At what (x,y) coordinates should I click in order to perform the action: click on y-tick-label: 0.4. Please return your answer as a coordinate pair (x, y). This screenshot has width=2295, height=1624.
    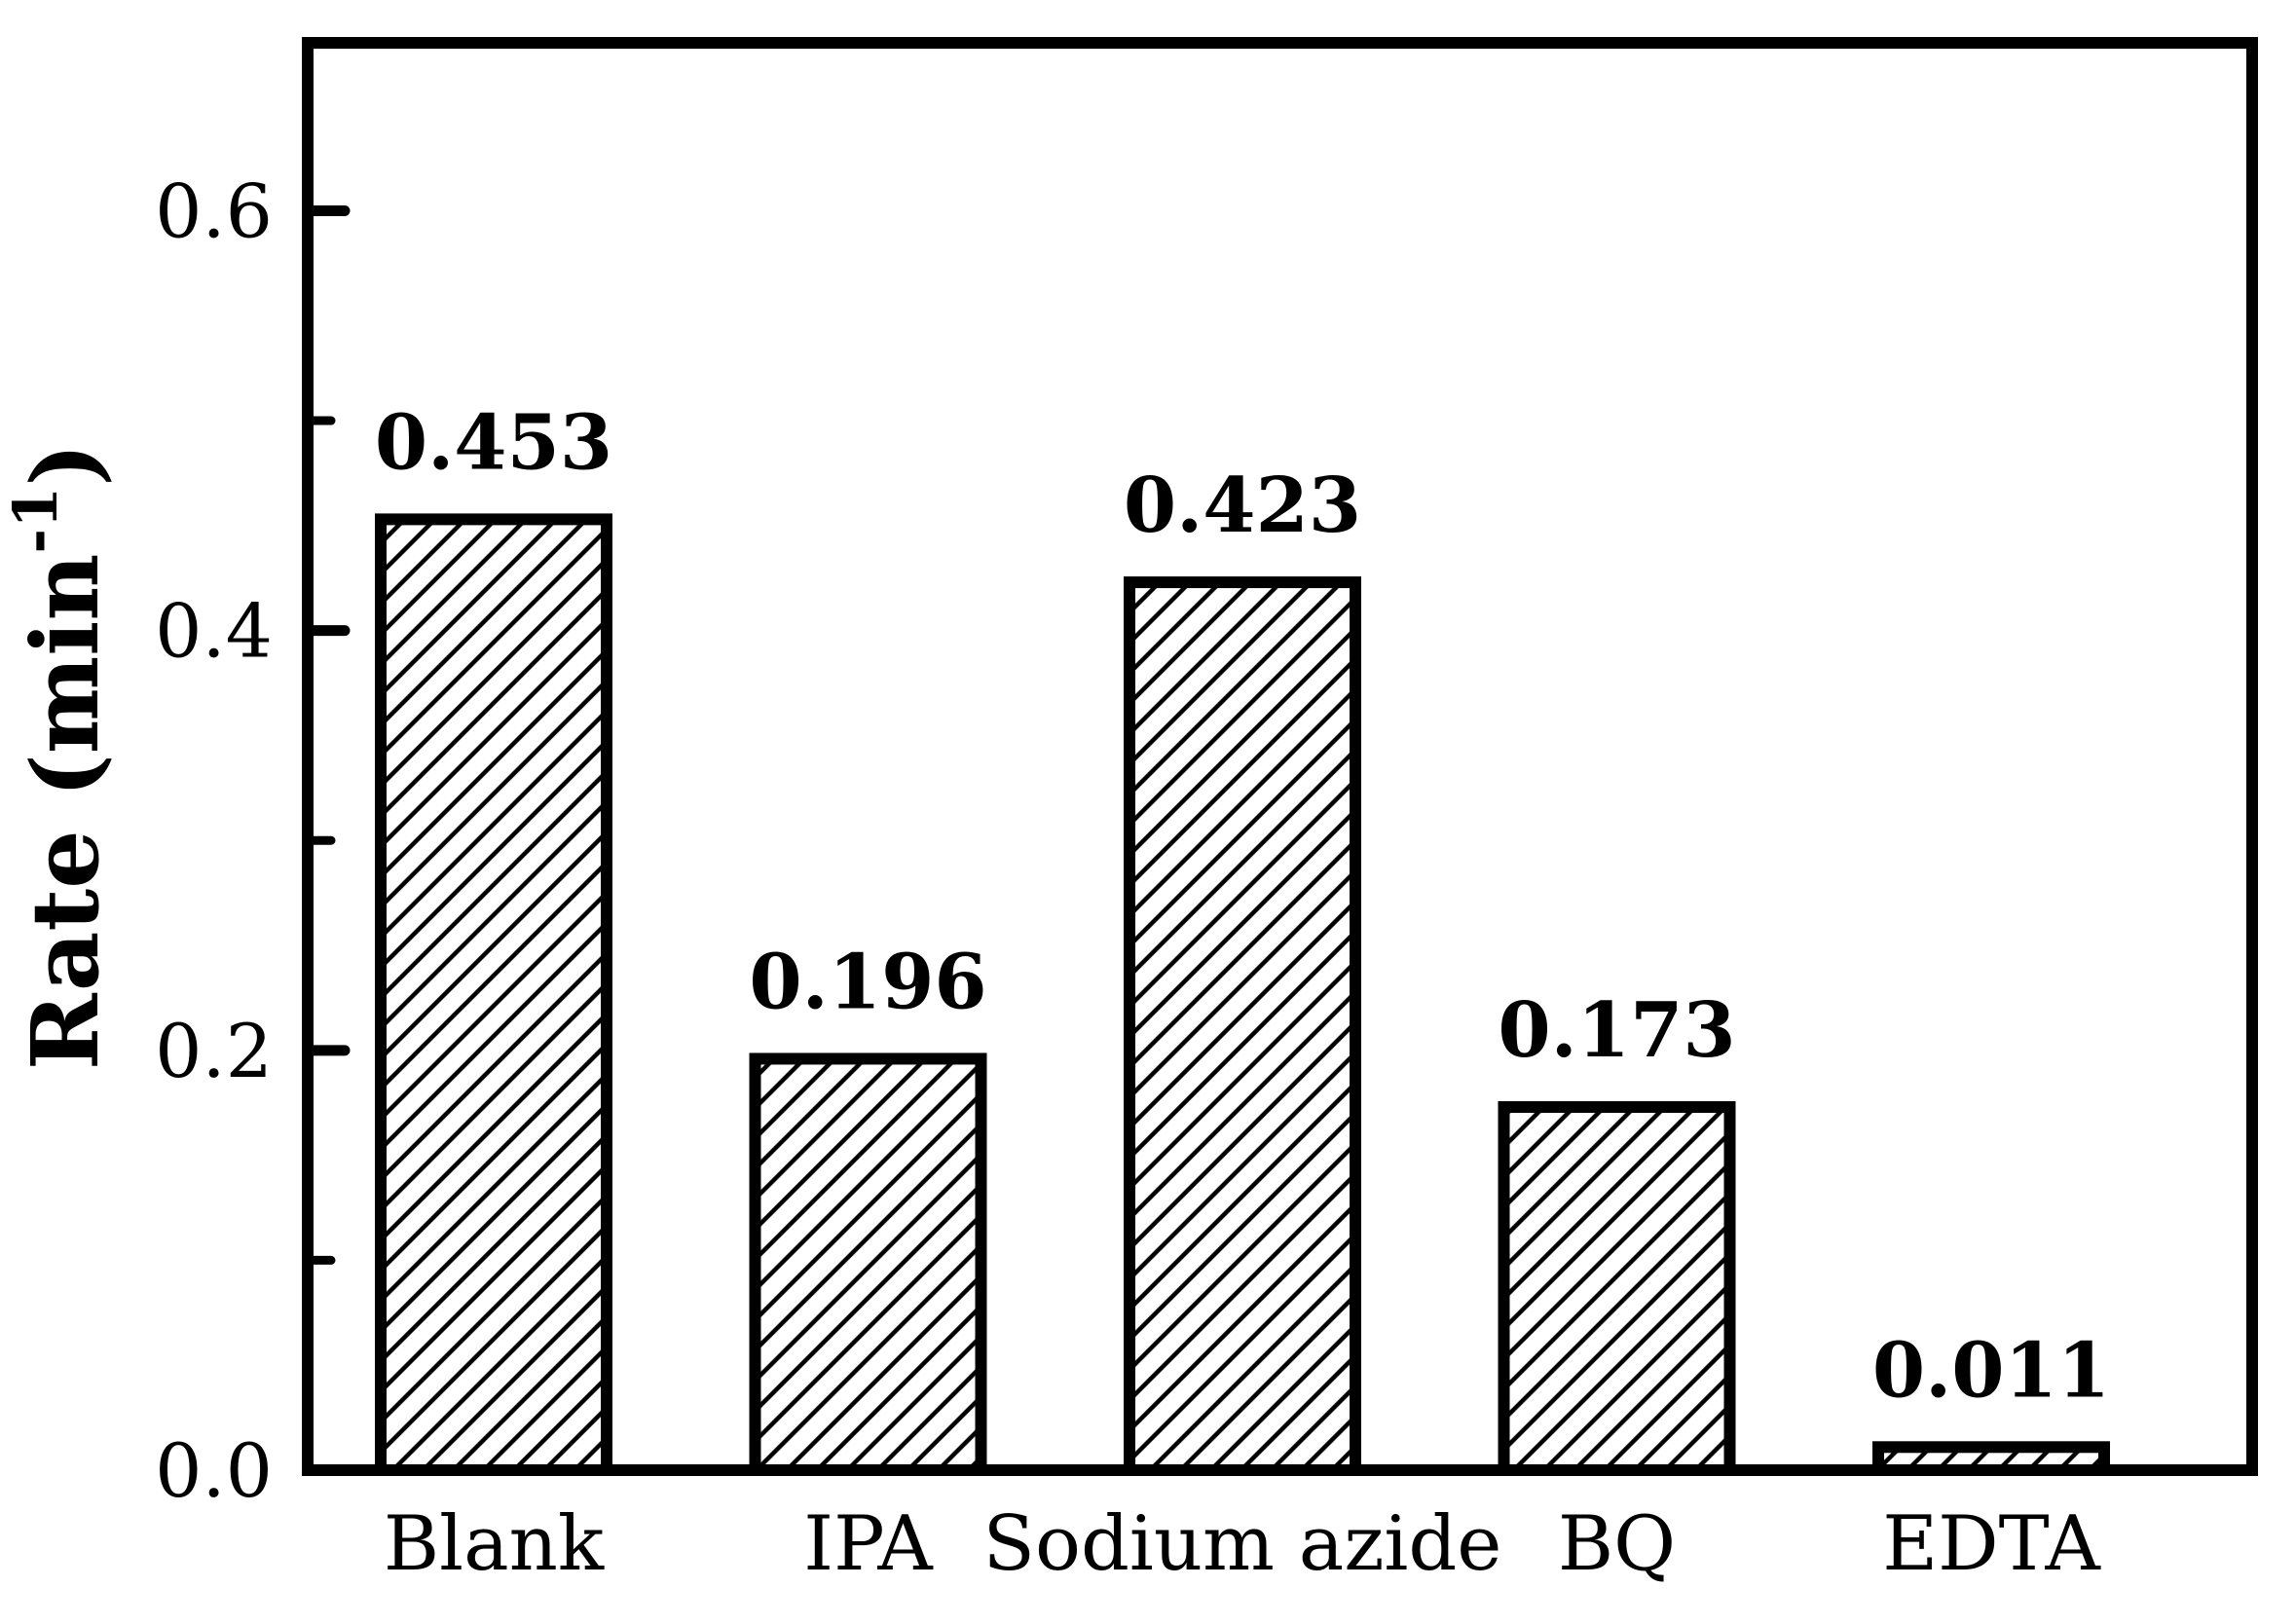
    Looking at the image, I should click on (214, 631).